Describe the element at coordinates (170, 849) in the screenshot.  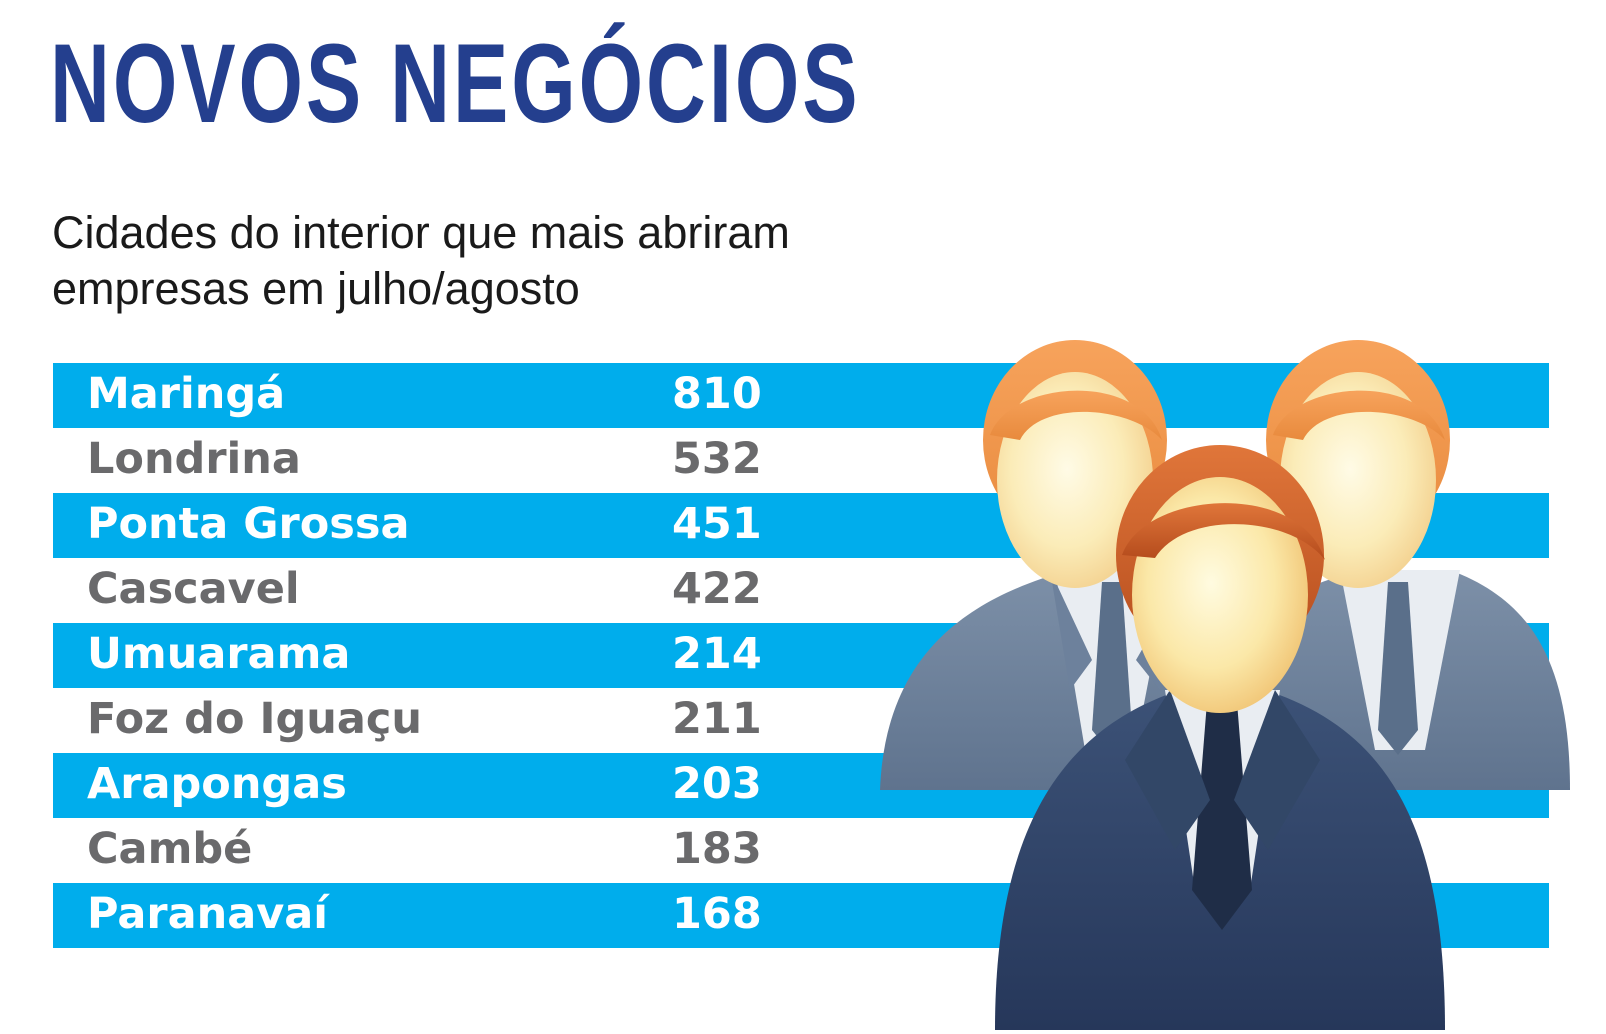
I see `city-name: Cambé` at that location.